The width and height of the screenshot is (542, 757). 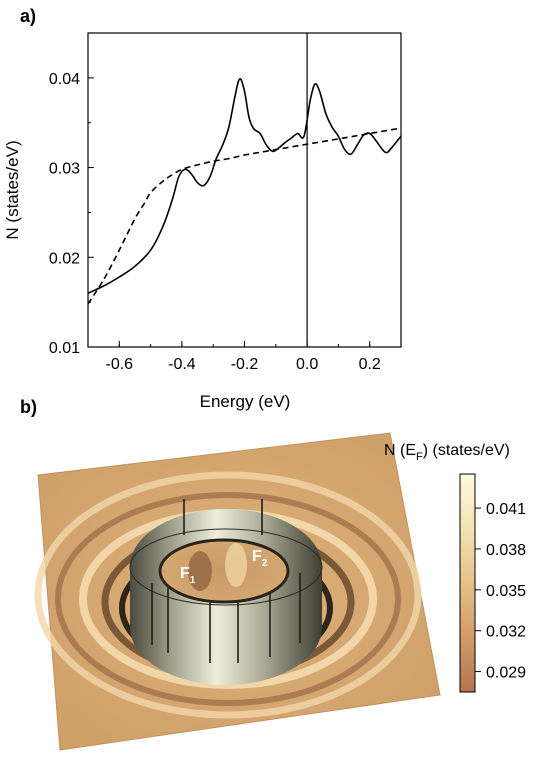 I want to click on colorbar-tick-label: 0.035, so click(x=506, y=591).